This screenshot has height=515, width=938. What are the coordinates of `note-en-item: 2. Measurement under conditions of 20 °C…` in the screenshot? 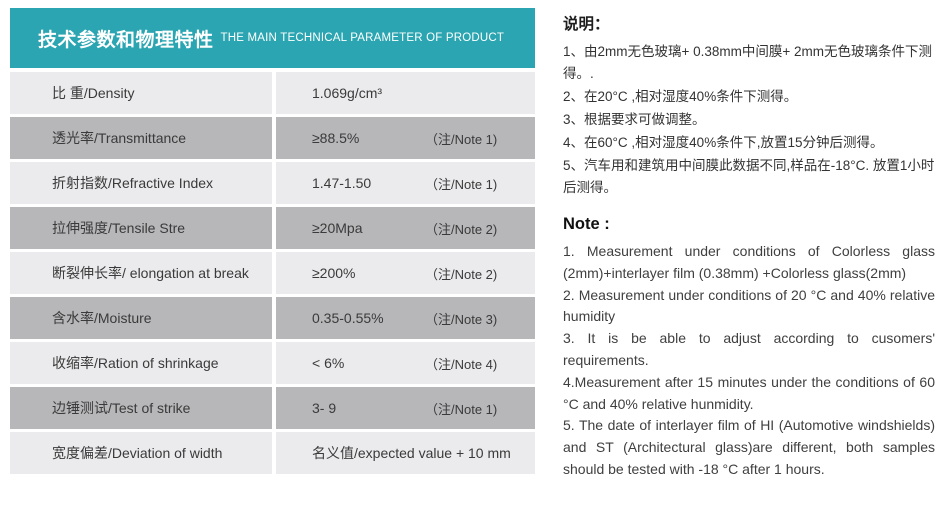 It's located at (749, 305).